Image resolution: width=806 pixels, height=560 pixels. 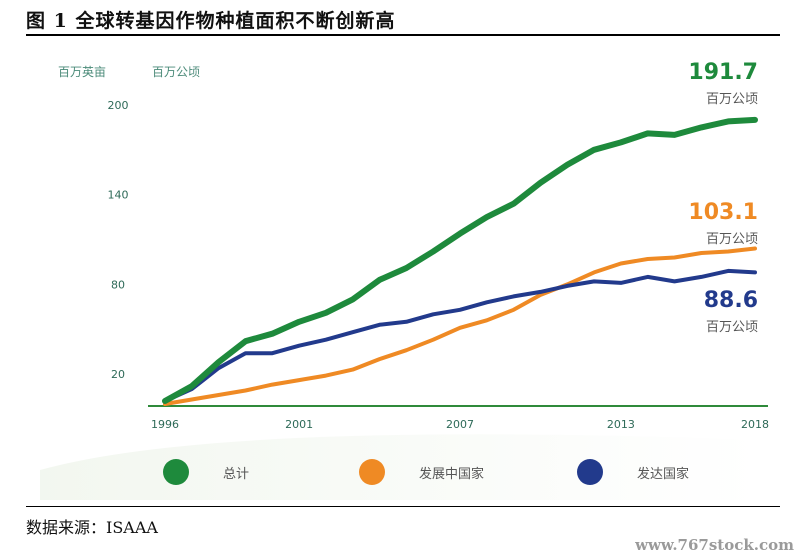 I want to click on y-tick-label: 80, so click(x=118, y=284).